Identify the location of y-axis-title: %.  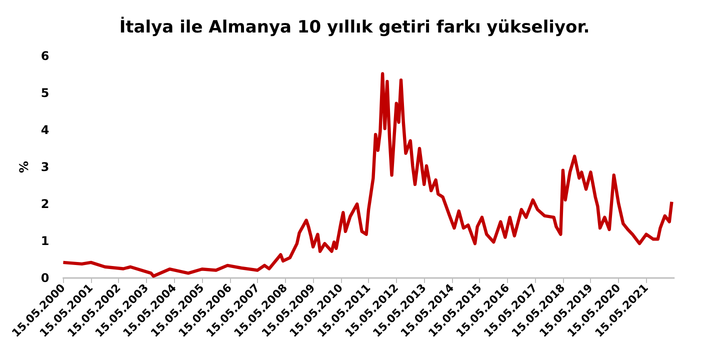
(23, 167).